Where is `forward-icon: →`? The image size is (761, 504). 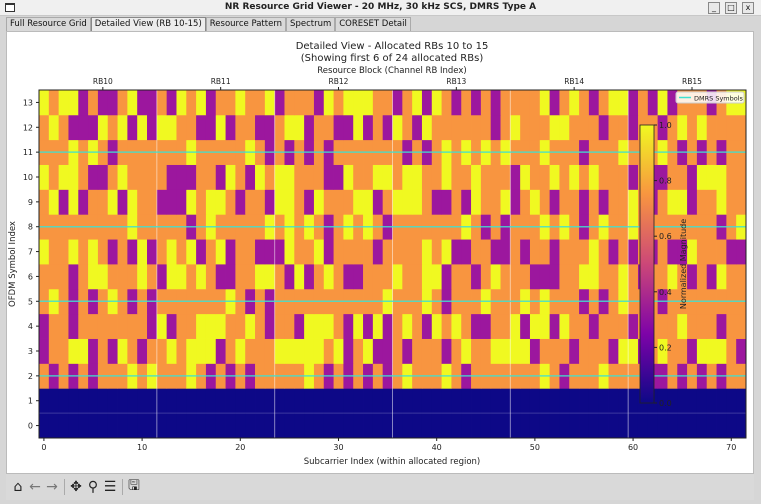
forward-icon: → is located at coordinates (52, 487).